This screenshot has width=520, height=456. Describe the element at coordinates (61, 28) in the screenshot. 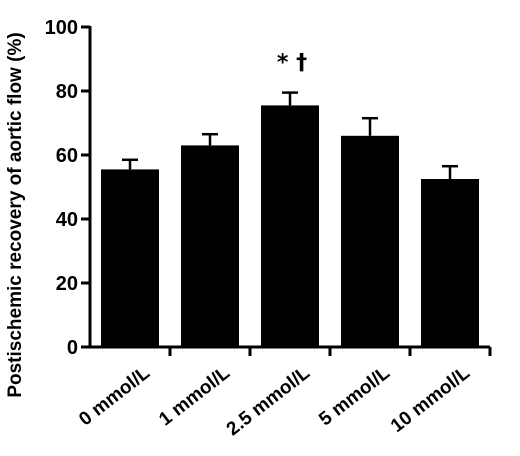

I see `y-tick-label: 100` at that location.